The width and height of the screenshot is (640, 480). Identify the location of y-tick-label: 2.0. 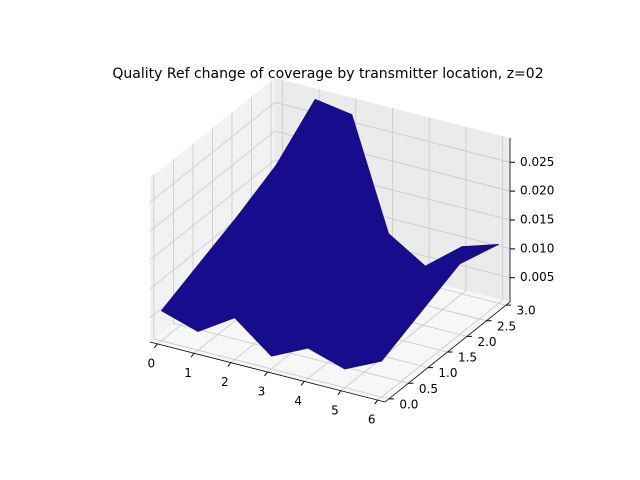
(486, 342).